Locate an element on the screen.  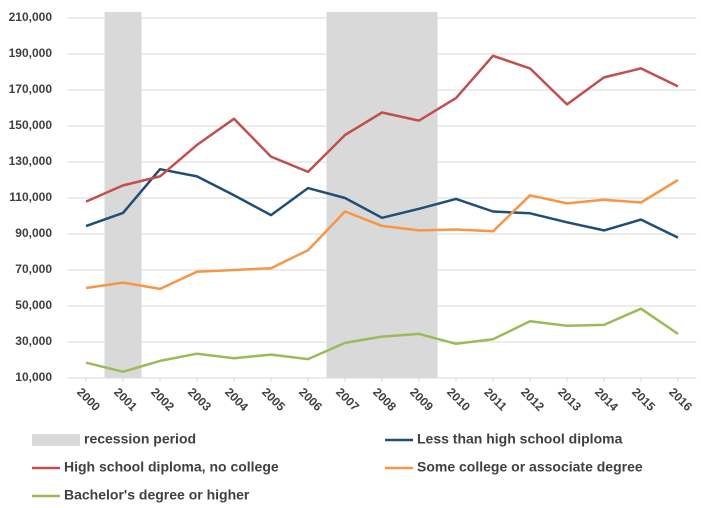
x-tick-label: 2001 is located at coordinates (125, 399).